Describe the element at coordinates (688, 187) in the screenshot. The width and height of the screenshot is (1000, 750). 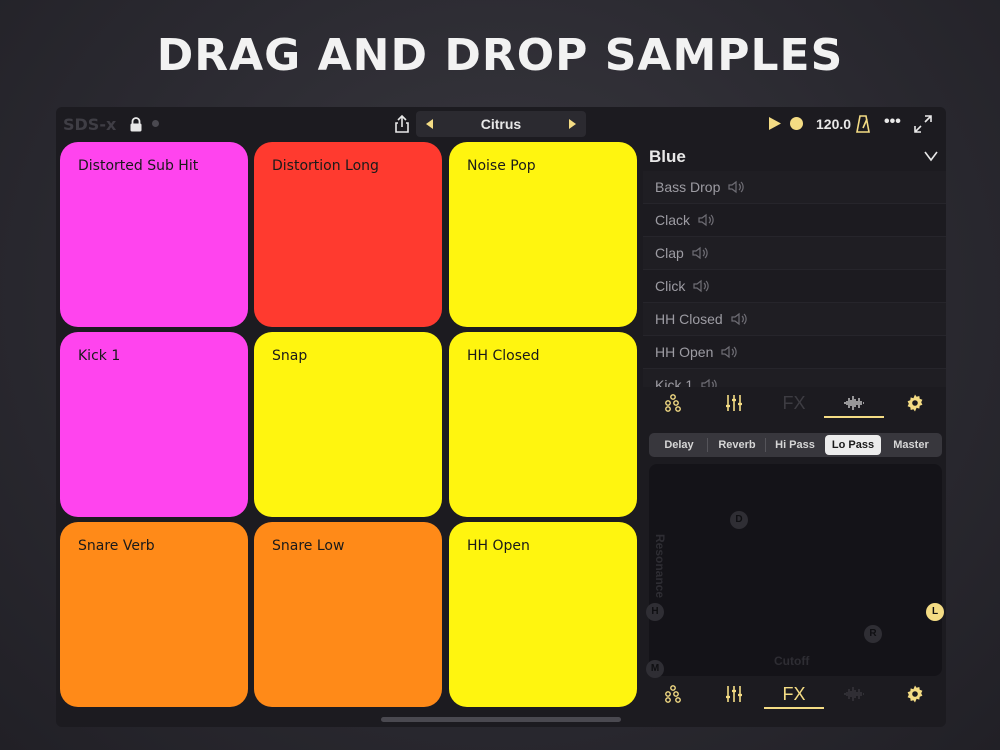
I see `sample-name: Bass Drop` at that location.